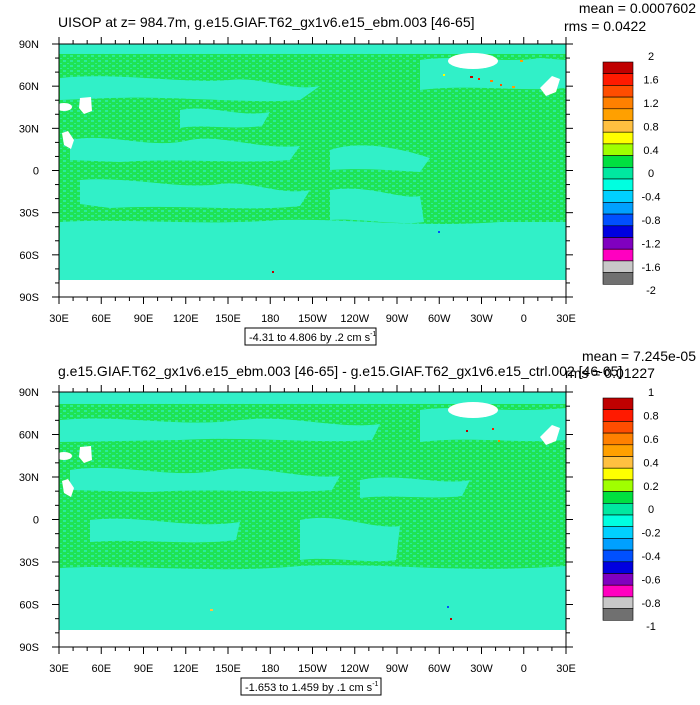  Describe the element at coordinates (651, 291) in the screenshot. I see `colorbar-label: -2` at that location.